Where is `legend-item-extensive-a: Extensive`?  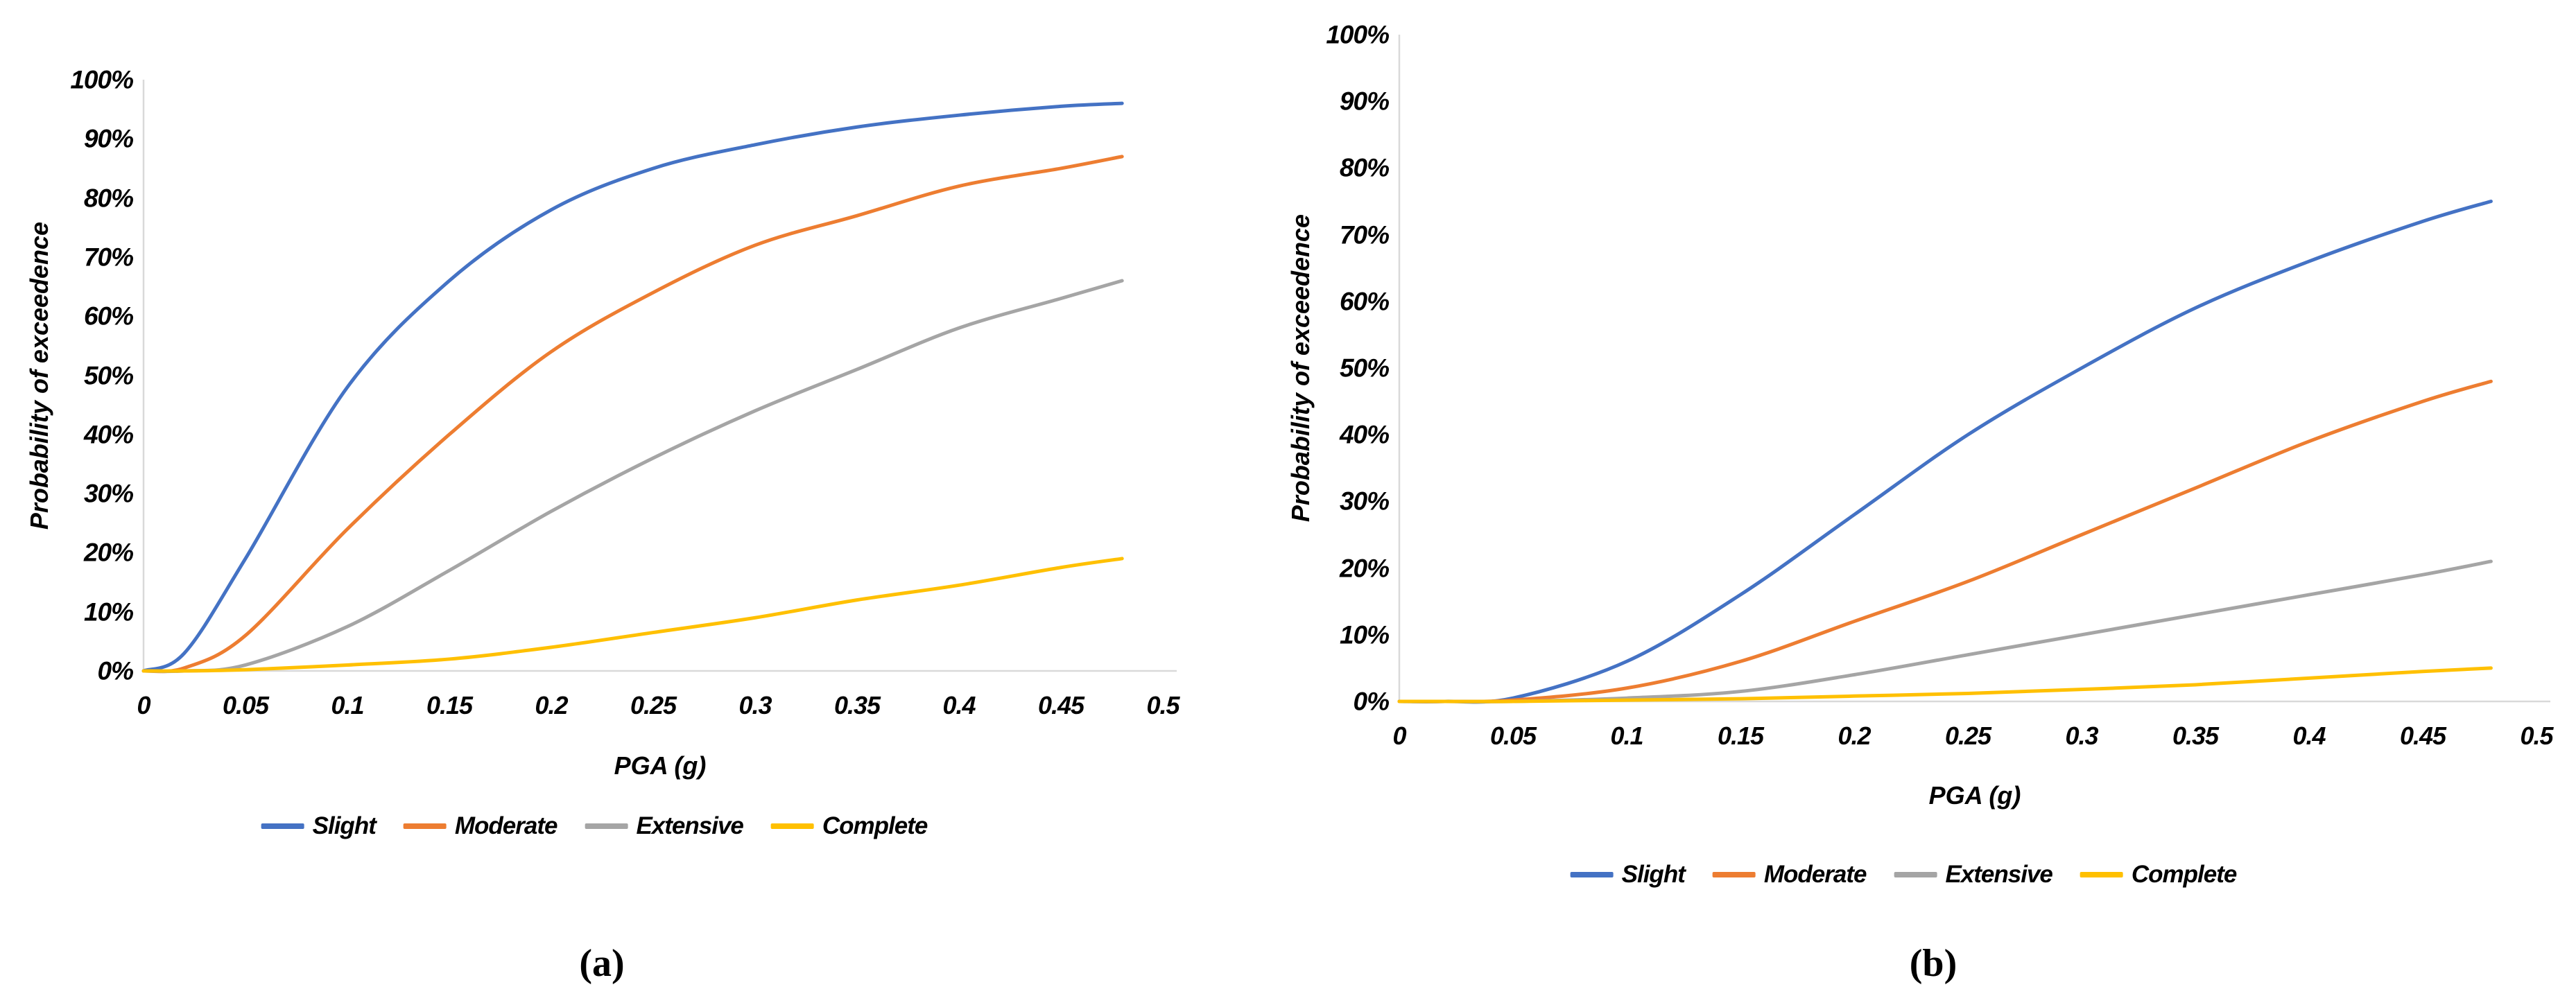 legend-item-extensive-a: Extensive is located at coordinates (664, 826).